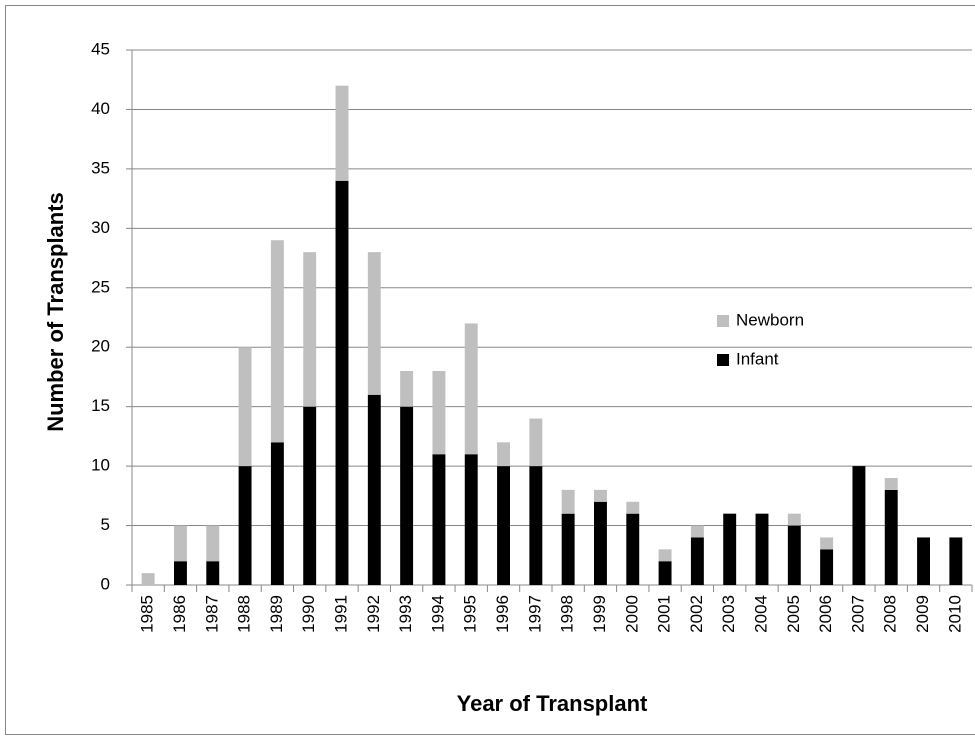  What do you see at coordinates (55, 312) in the screenshot?
I see `y-axis-title: Number of Transplants` at bounding box center [55, 312].